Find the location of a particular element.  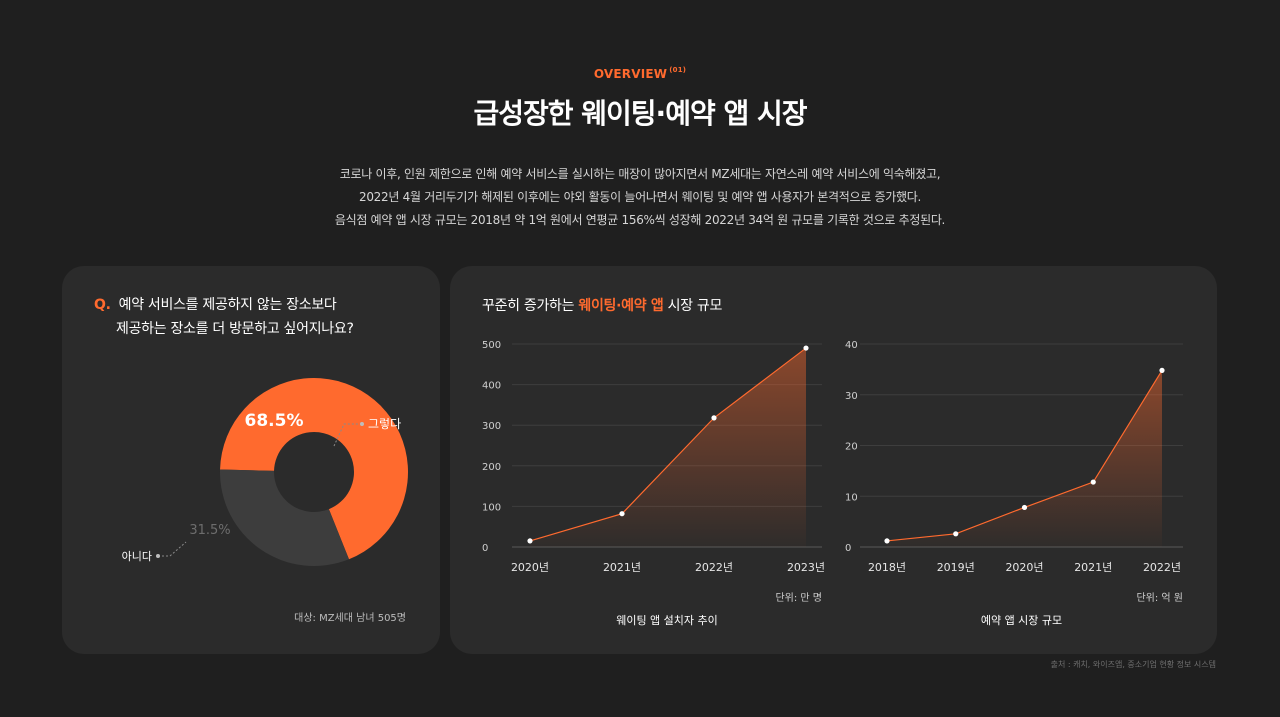

question-text-1: 예약 서비스를 제공하지 않는 장소보다 is located at coordinates (227, 305).